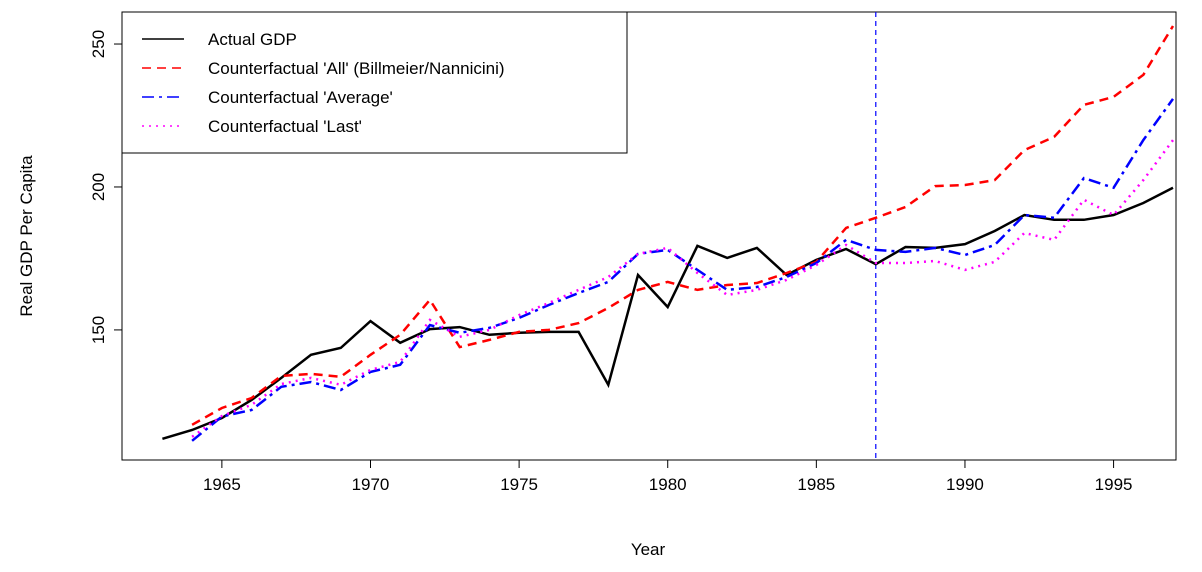 This screenshot has width=1202, height=572. Describe the element at coordinates (222, 484) in the screenshot. I see `x-tick-label: 1965` at that location.